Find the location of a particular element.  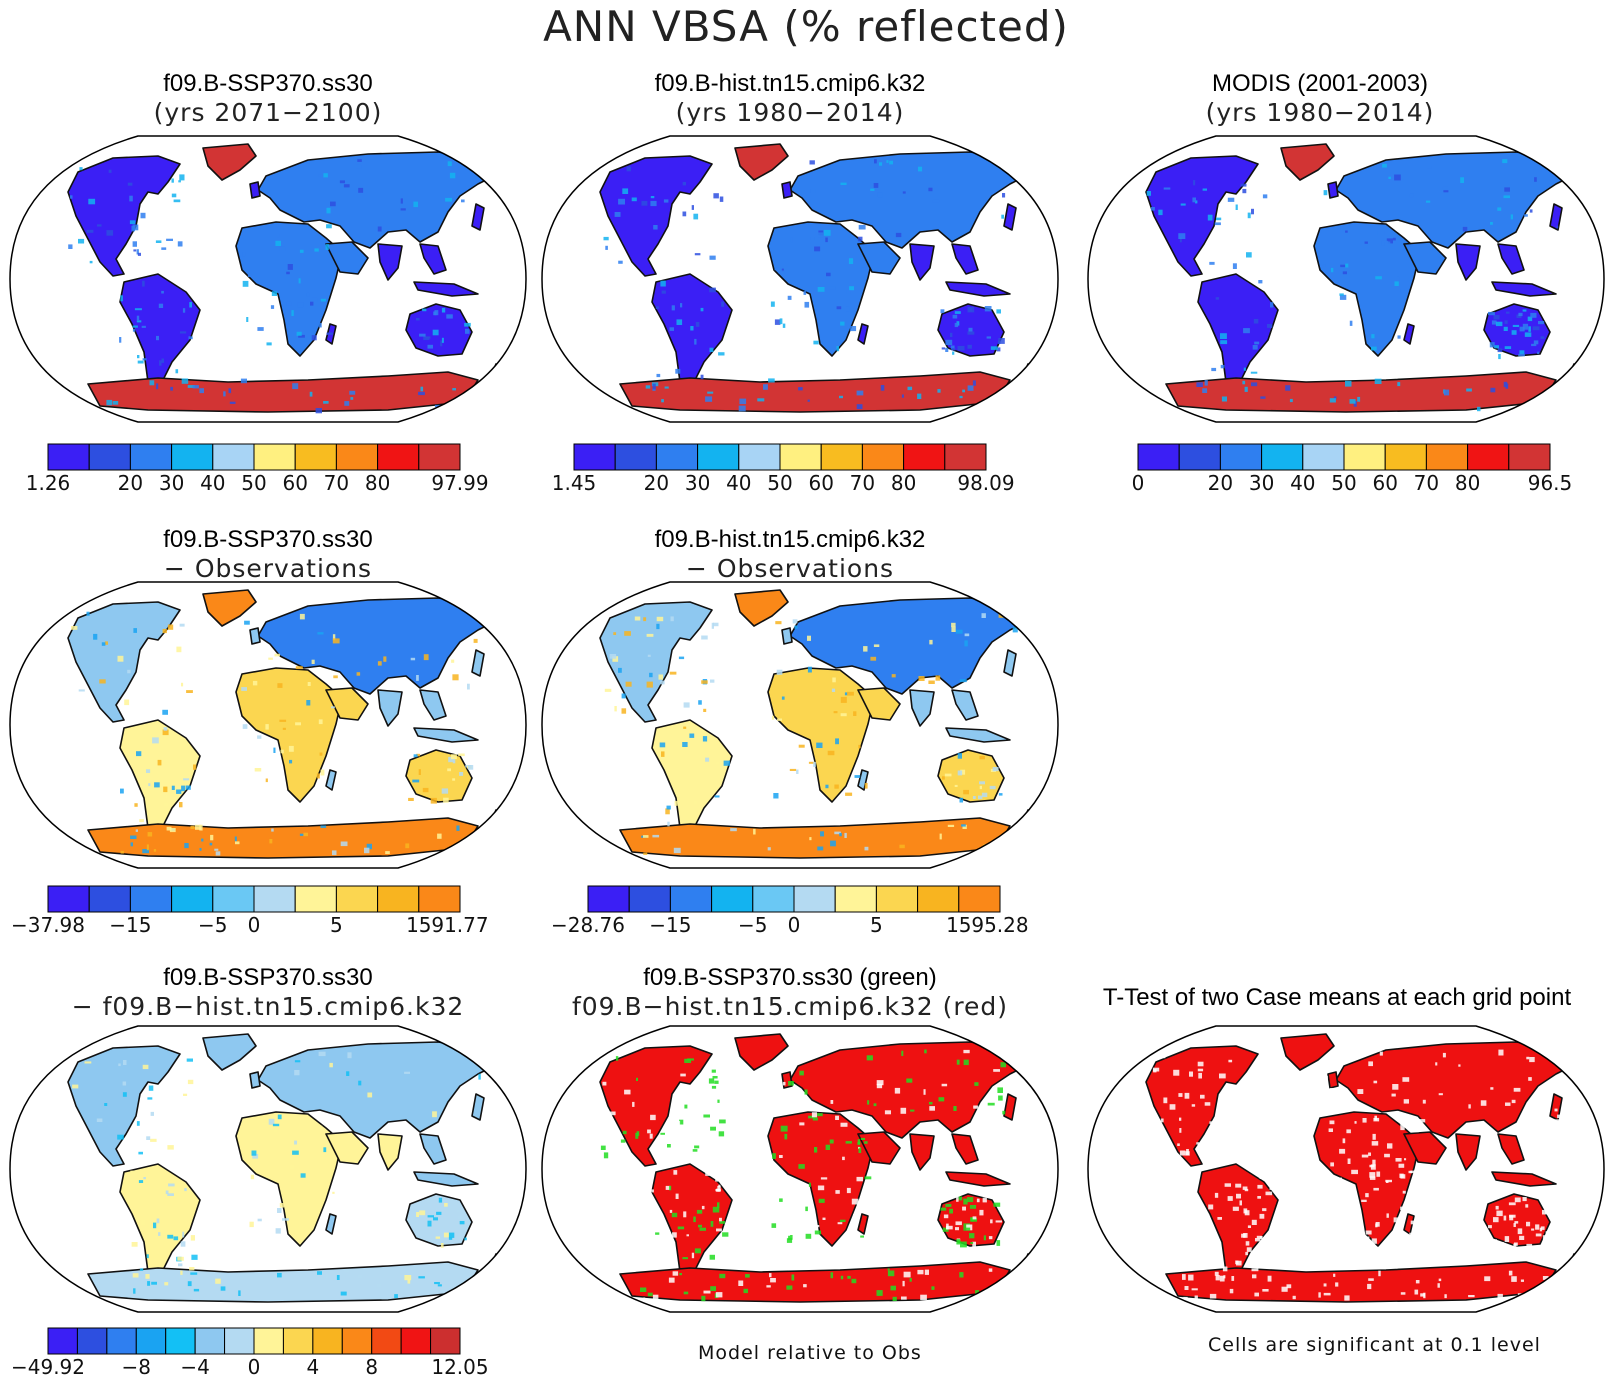

panel-6-colorbar: −49.92 −8 −4 0 4 8 12.05 is located at coordinates (250, 1353).